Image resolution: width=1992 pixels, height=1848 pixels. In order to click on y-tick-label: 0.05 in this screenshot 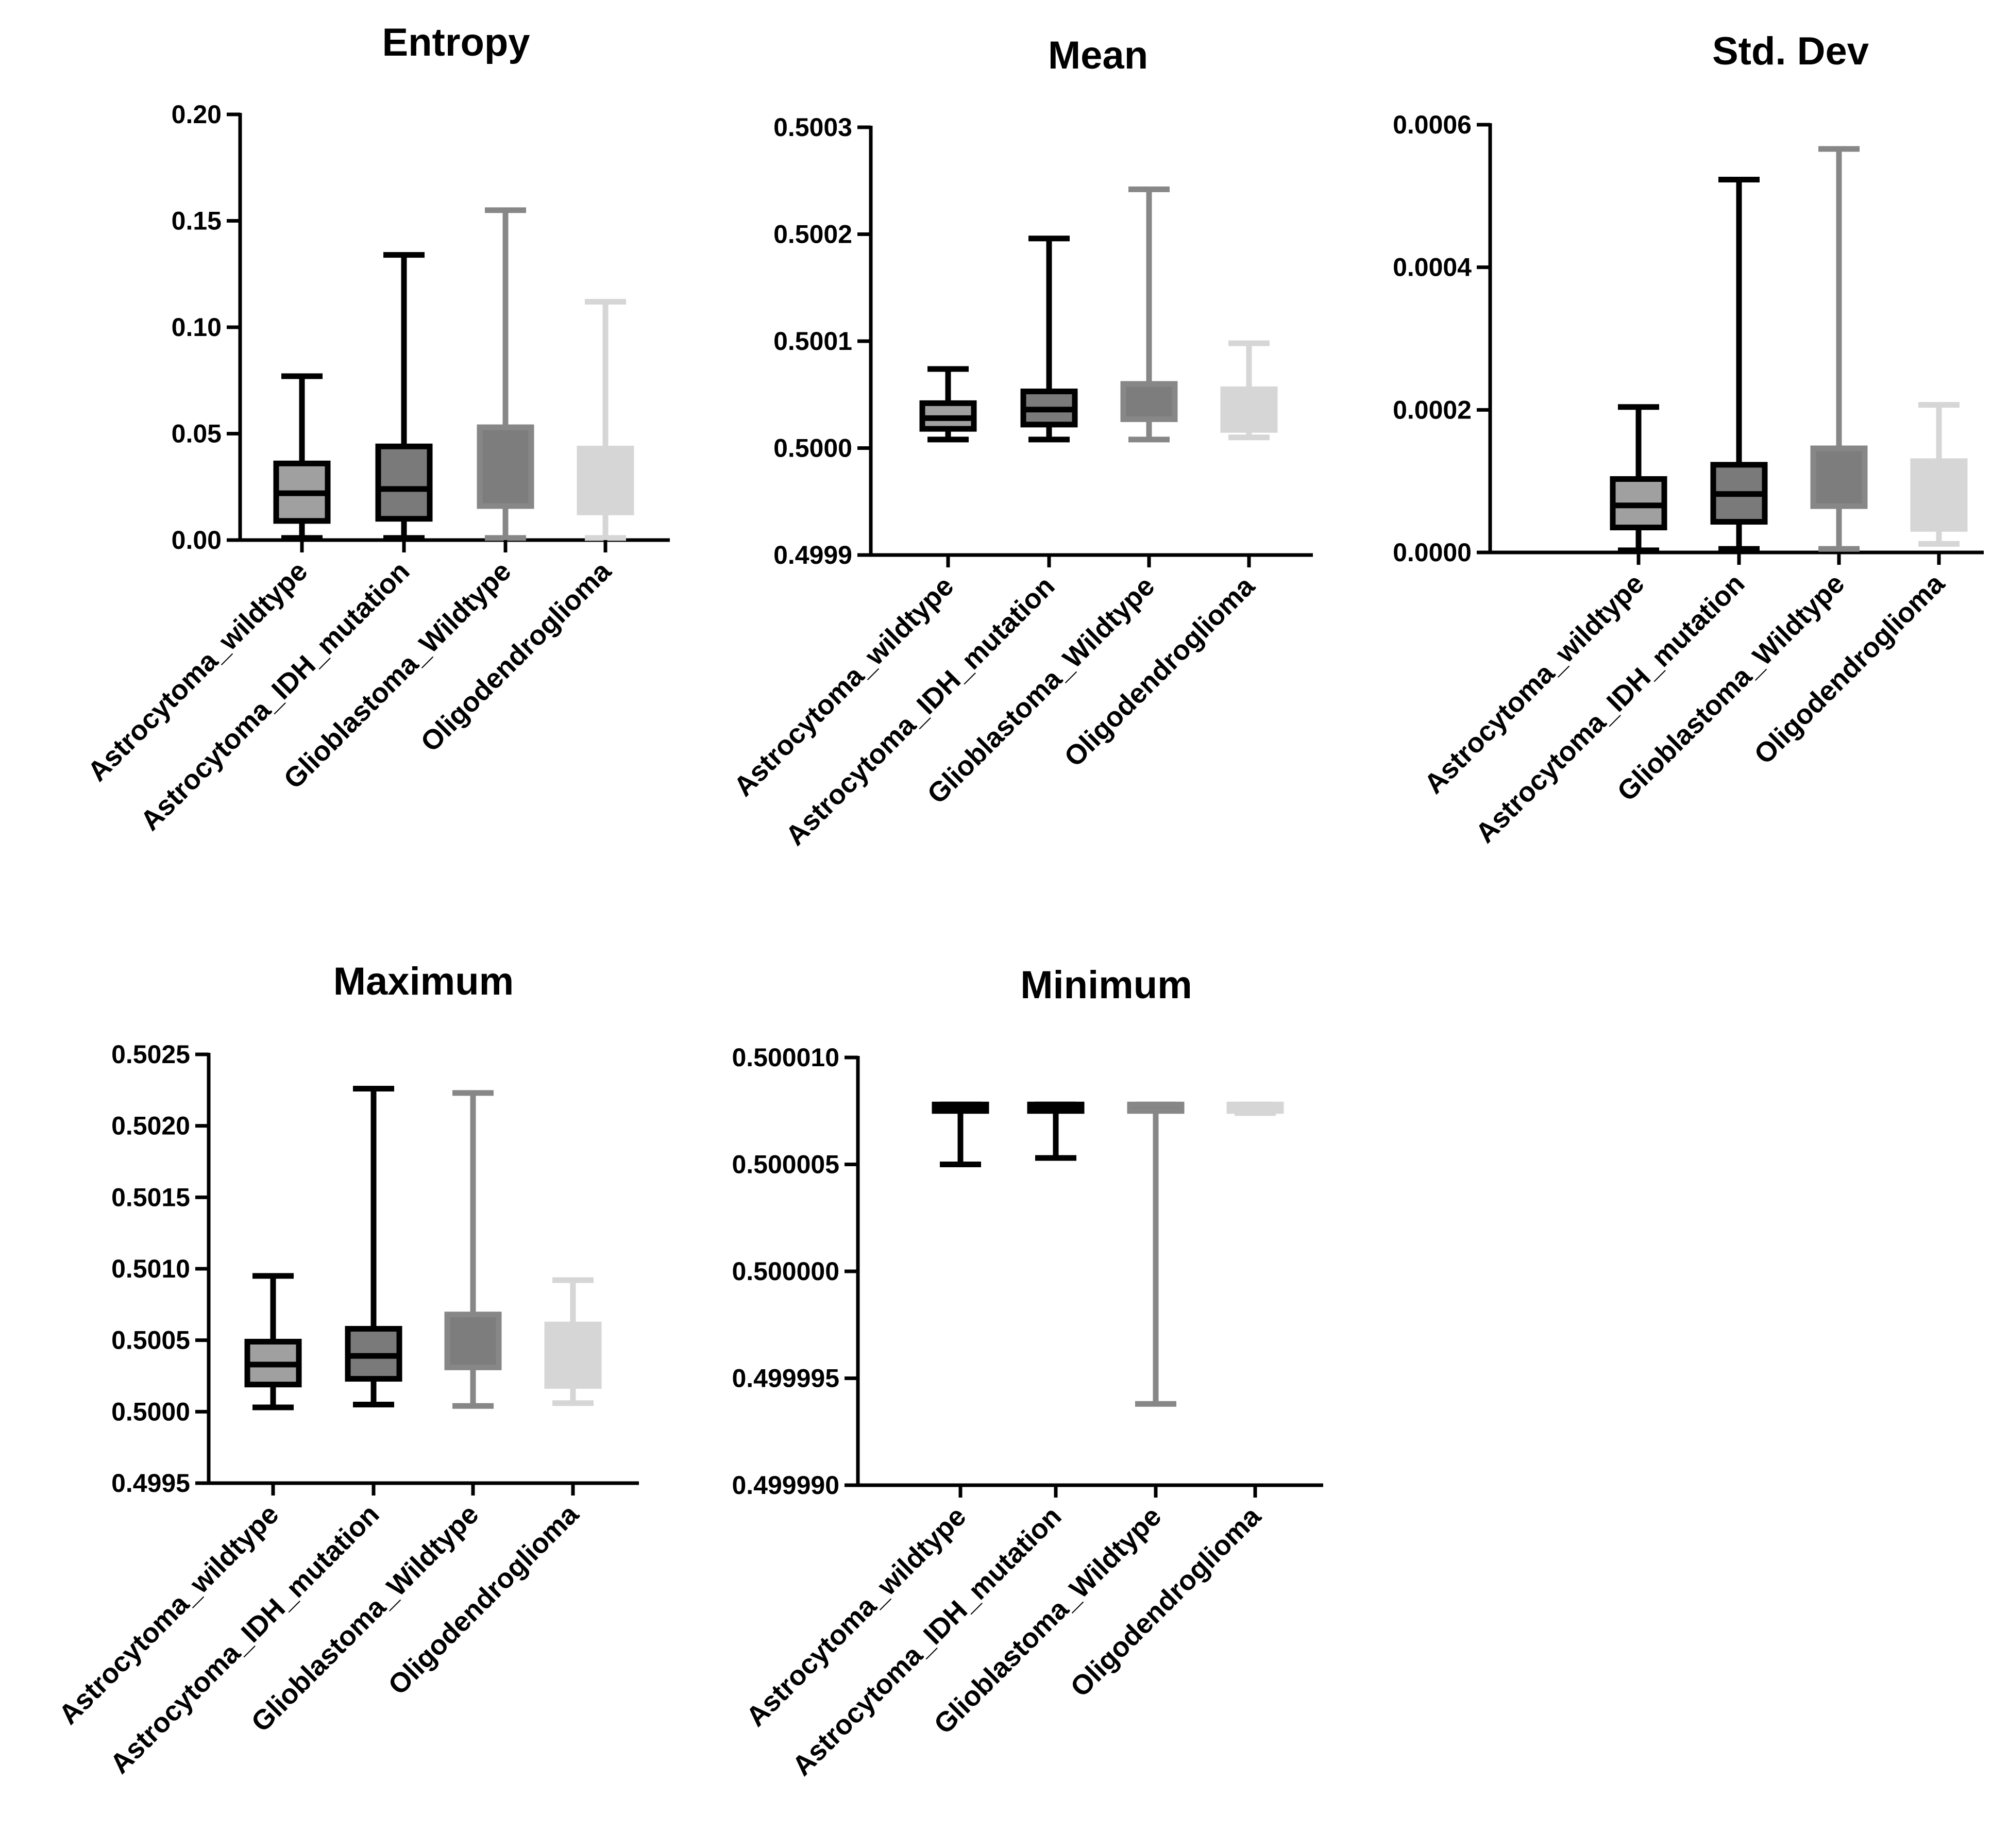, I will do `click(197, 433)`.